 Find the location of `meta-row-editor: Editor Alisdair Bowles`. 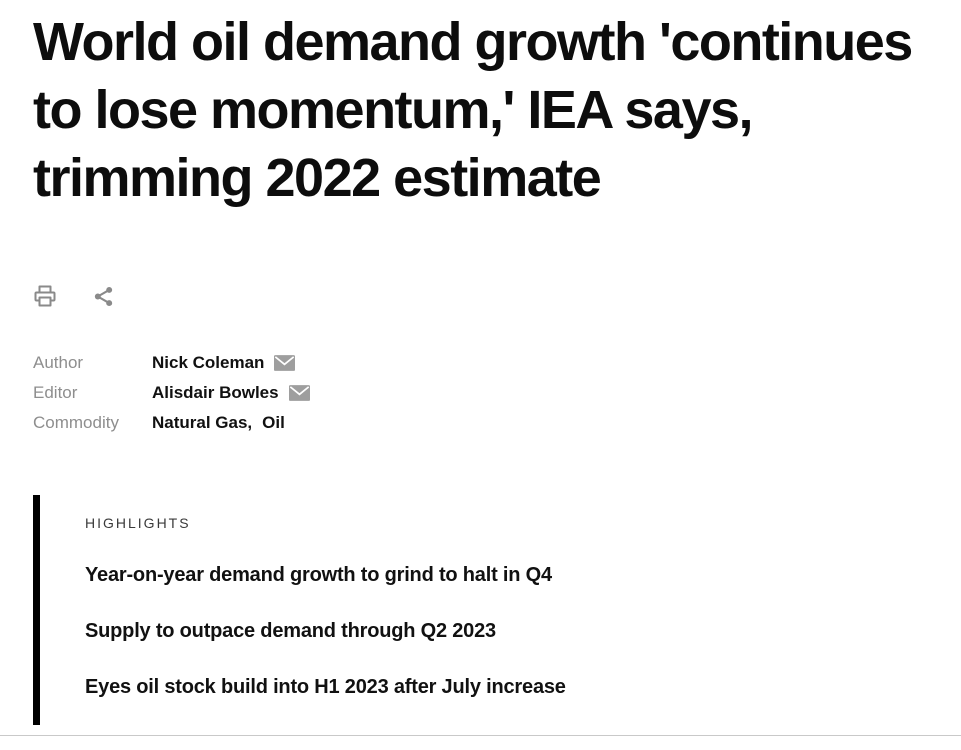

meta-row-editor: Editor Alisdair Bowles is located at coordinates (497, 393).